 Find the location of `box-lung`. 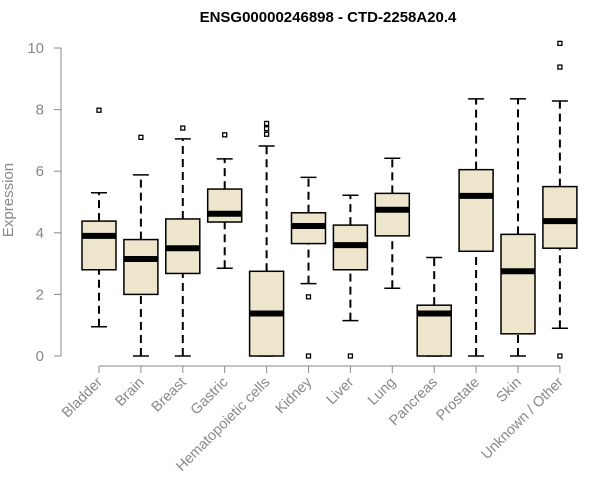

box-lung is located at coordinates (392, 223).